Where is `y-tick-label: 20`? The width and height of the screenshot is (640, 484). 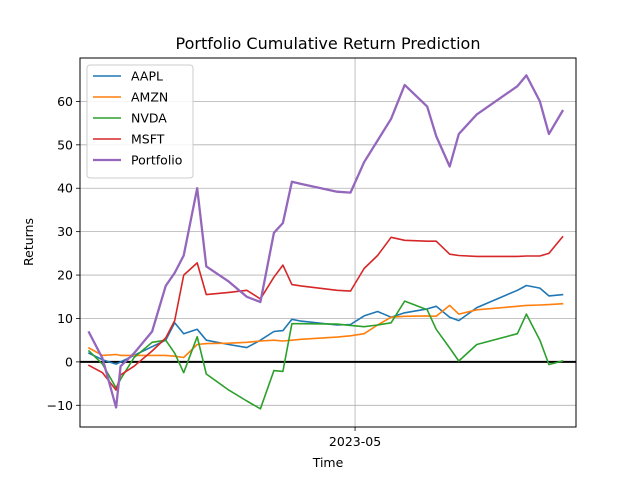 y-tick-label: 20 is located at coordinates (65, 275).